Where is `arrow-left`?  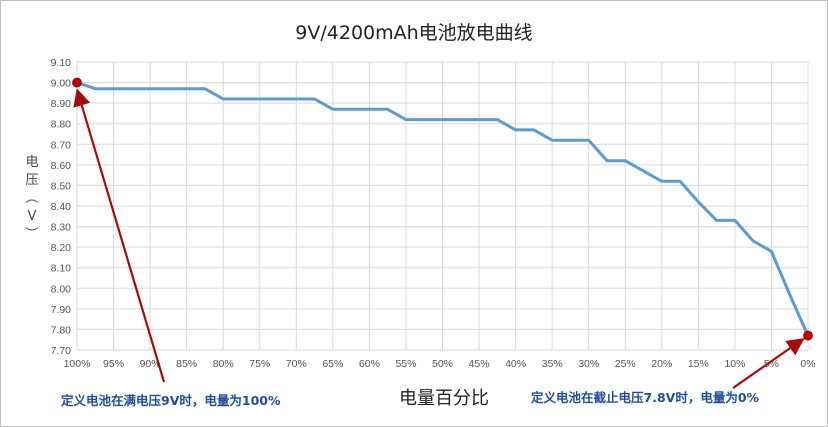 arrow-left is located at coordinates (119, 235).